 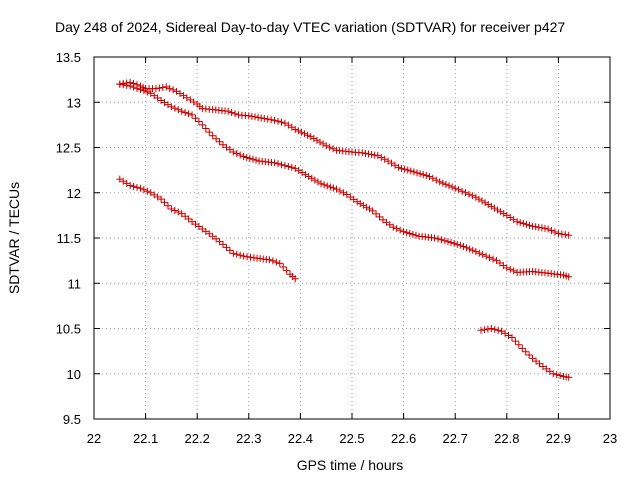 What do you see at coordinates (68, 238) in the screenshot?
I see `y-tick-labels: 9.5 10 10.5 11 11.5 12 12.5 13 13.5` at bounding box center [68, 238].